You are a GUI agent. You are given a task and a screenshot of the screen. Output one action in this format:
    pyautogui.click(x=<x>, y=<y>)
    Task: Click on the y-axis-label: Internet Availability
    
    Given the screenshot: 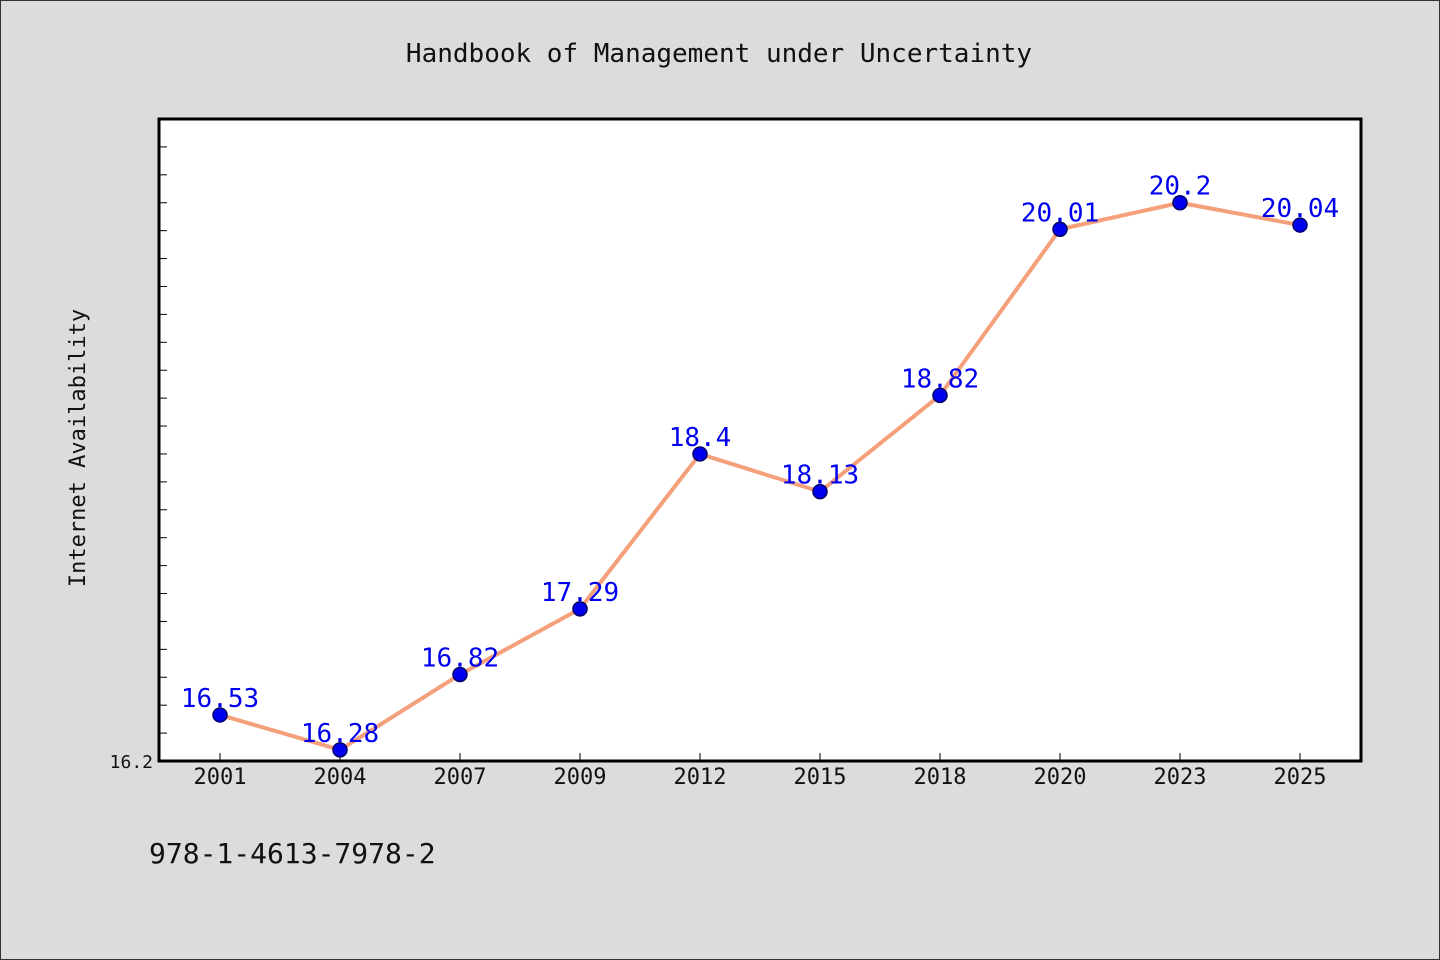 What is the action you would take?
    pyautogui.click(x=78, y=448)
    